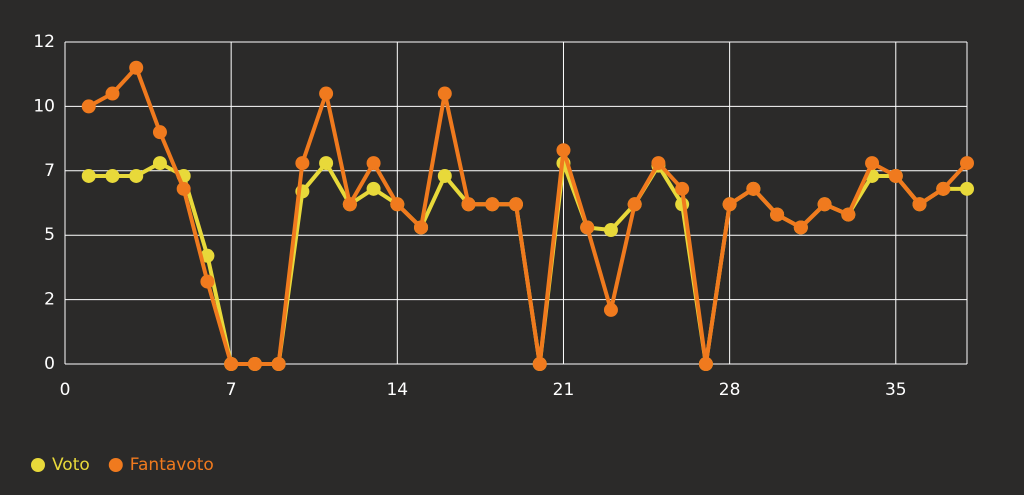 The height and width of the screenshot is (495, 1024). What do you see at coordinates (49, 235) in the screenshot?
I see `y-tick-label: 5` at bounding box center [49, 235].